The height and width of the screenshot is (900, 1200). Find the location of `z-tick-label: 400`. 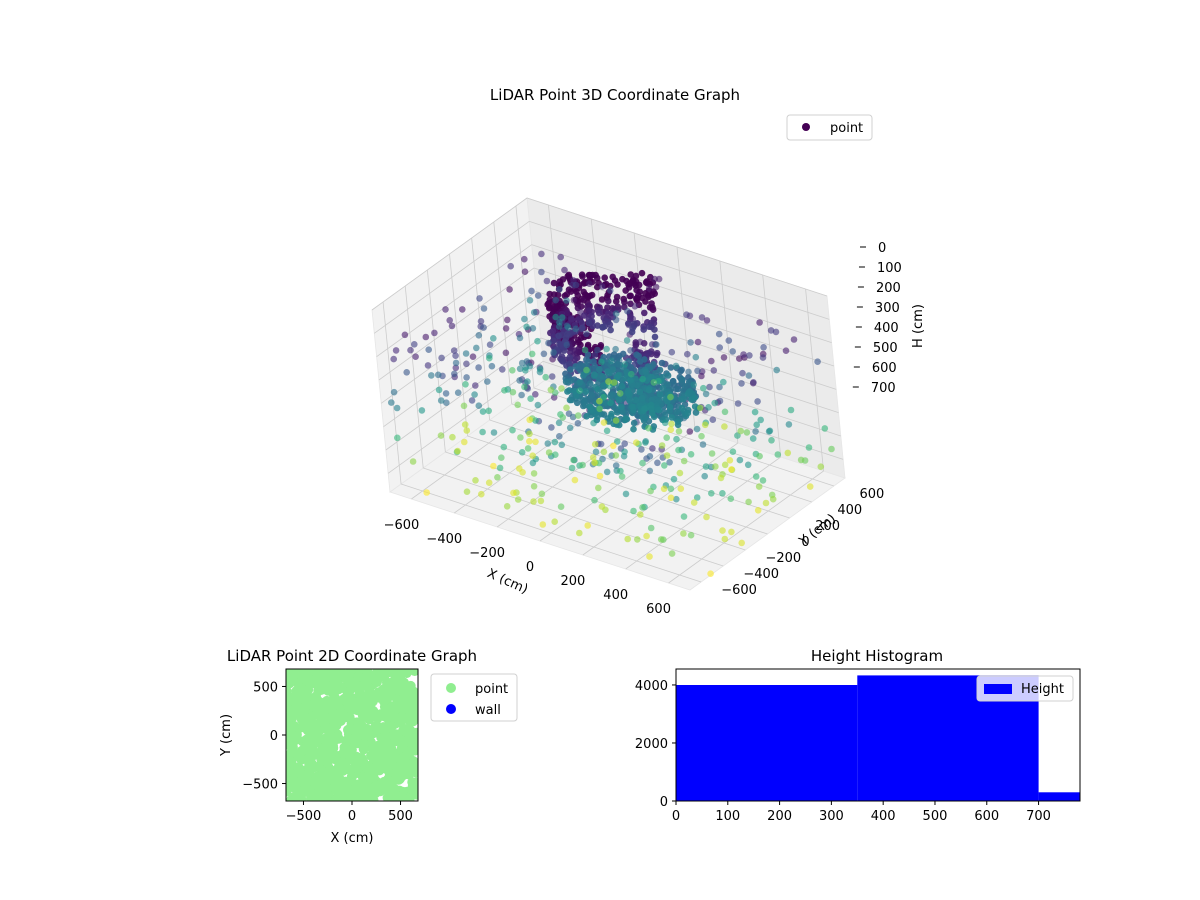

z-tick-label: 400 is located at coordinates (886, 328).